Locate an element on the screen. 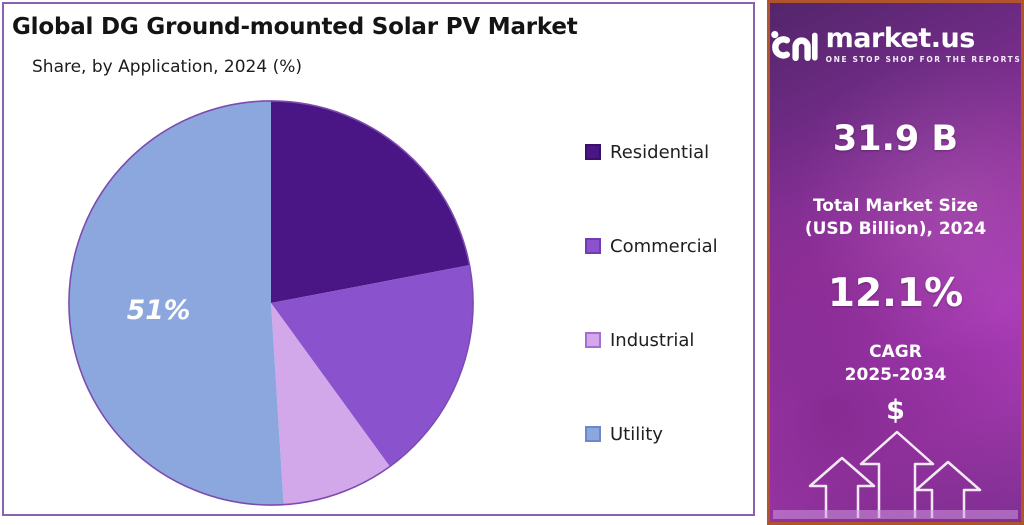 The image size is (1024, 525). legend-item-utility: Utility is located at coordinates (651, 434).